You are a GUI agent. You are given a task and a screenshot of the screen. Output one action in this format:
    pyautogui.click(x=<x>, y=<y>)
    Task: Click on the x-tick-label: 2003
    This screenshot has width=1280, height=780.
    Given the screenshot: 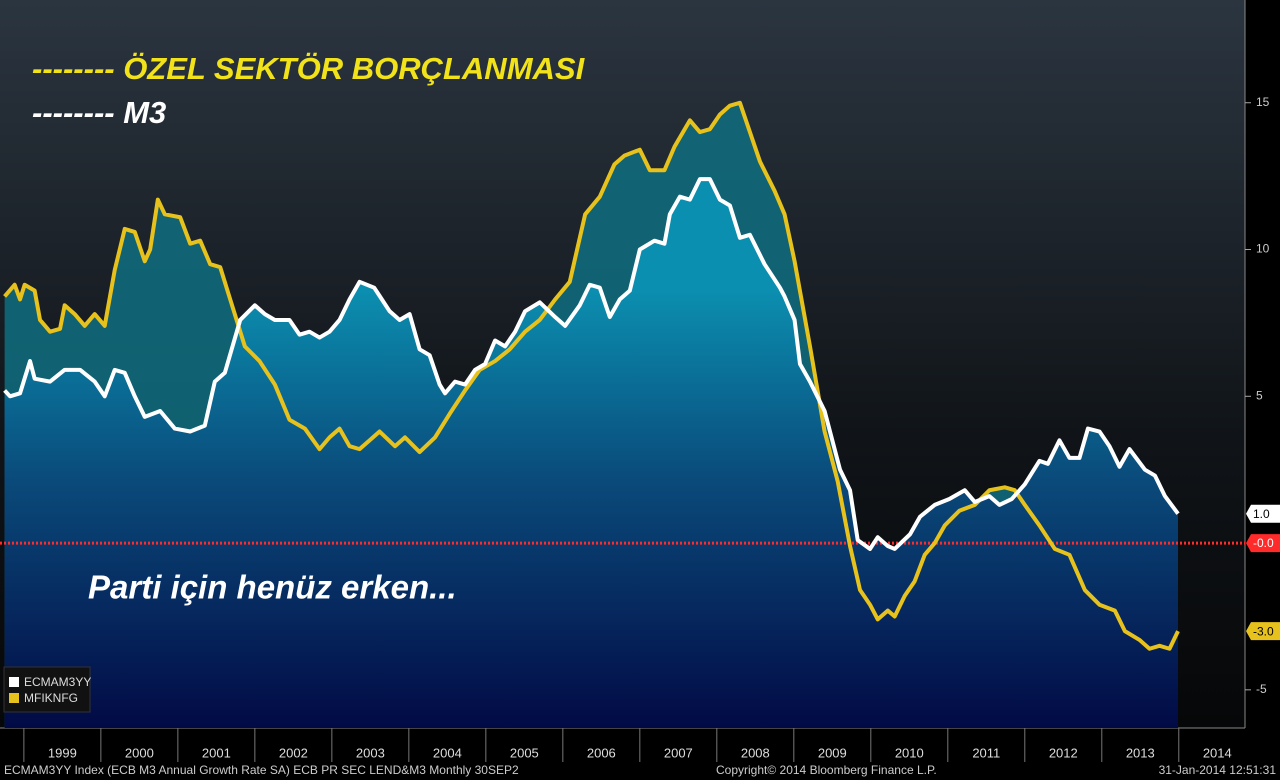 What is the action you would take?
    pyautogui.click(x=370, y=752)
    